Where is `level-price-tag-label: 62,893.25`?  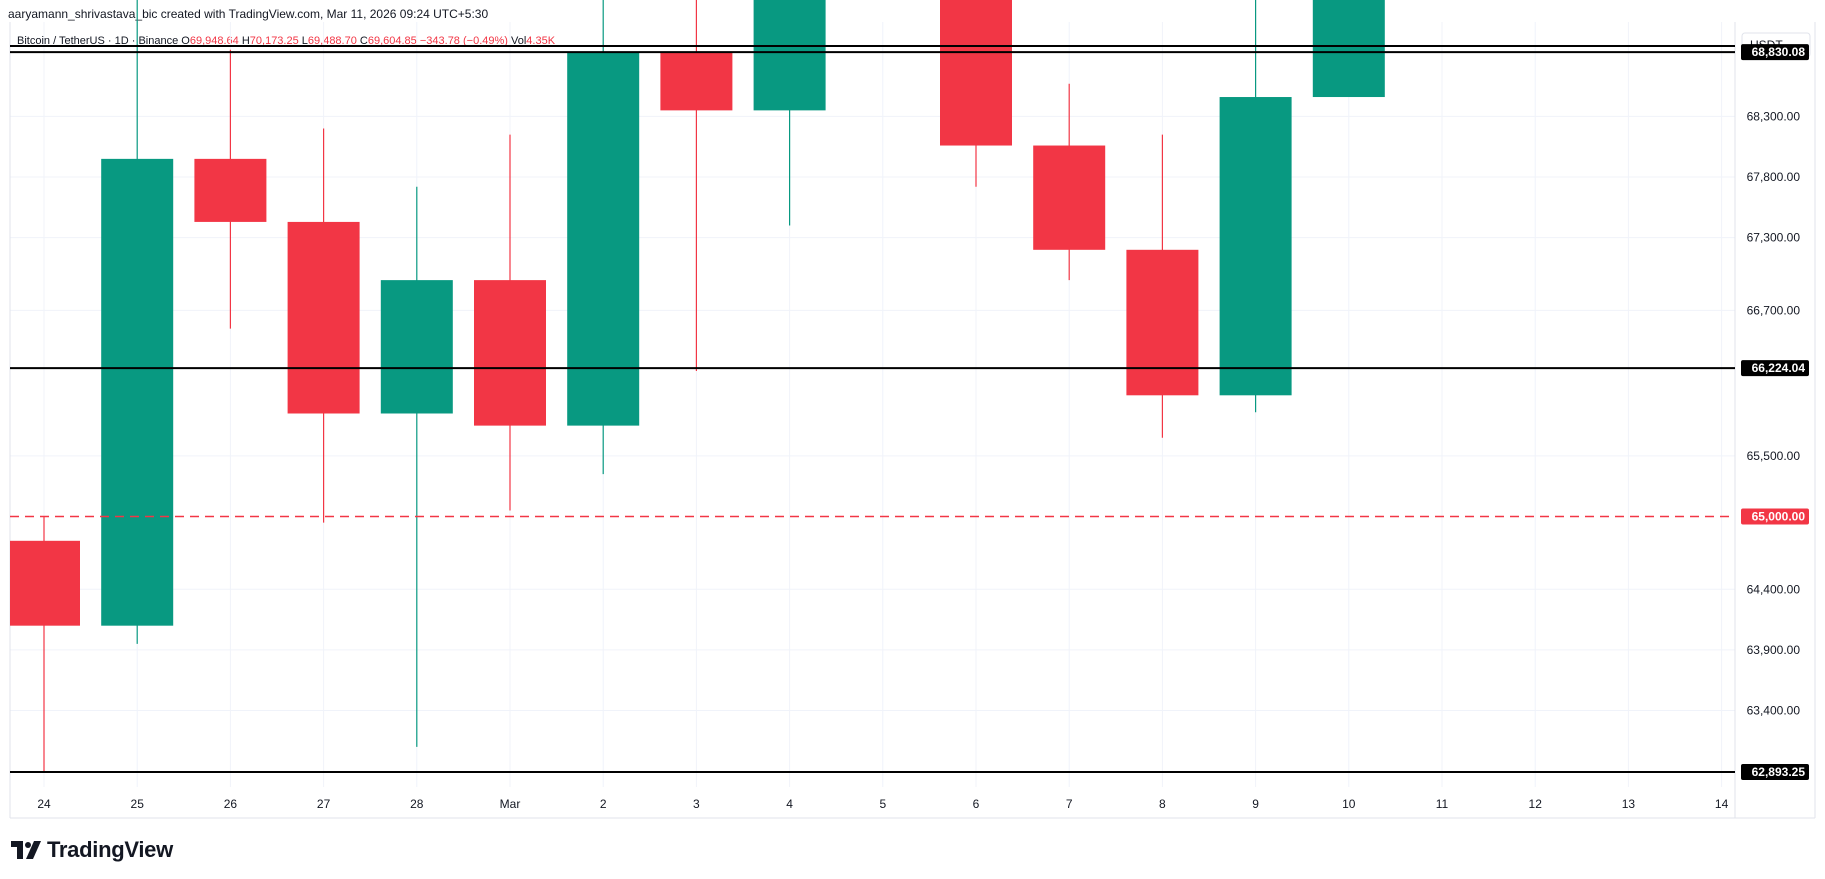 level-price-tag-label: 62,893.25 is located at coordinates (1779, 772).